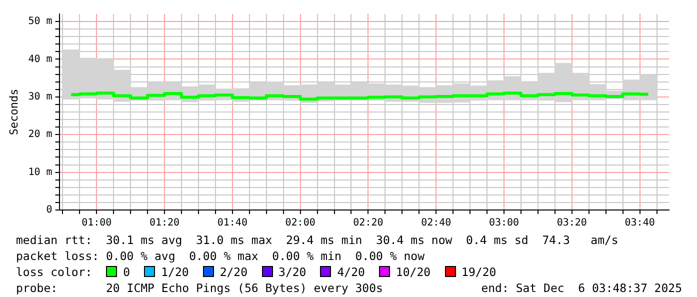 The image size is (697, 297). I want to click on x-tick-label: 02:00, so click(300, 223).